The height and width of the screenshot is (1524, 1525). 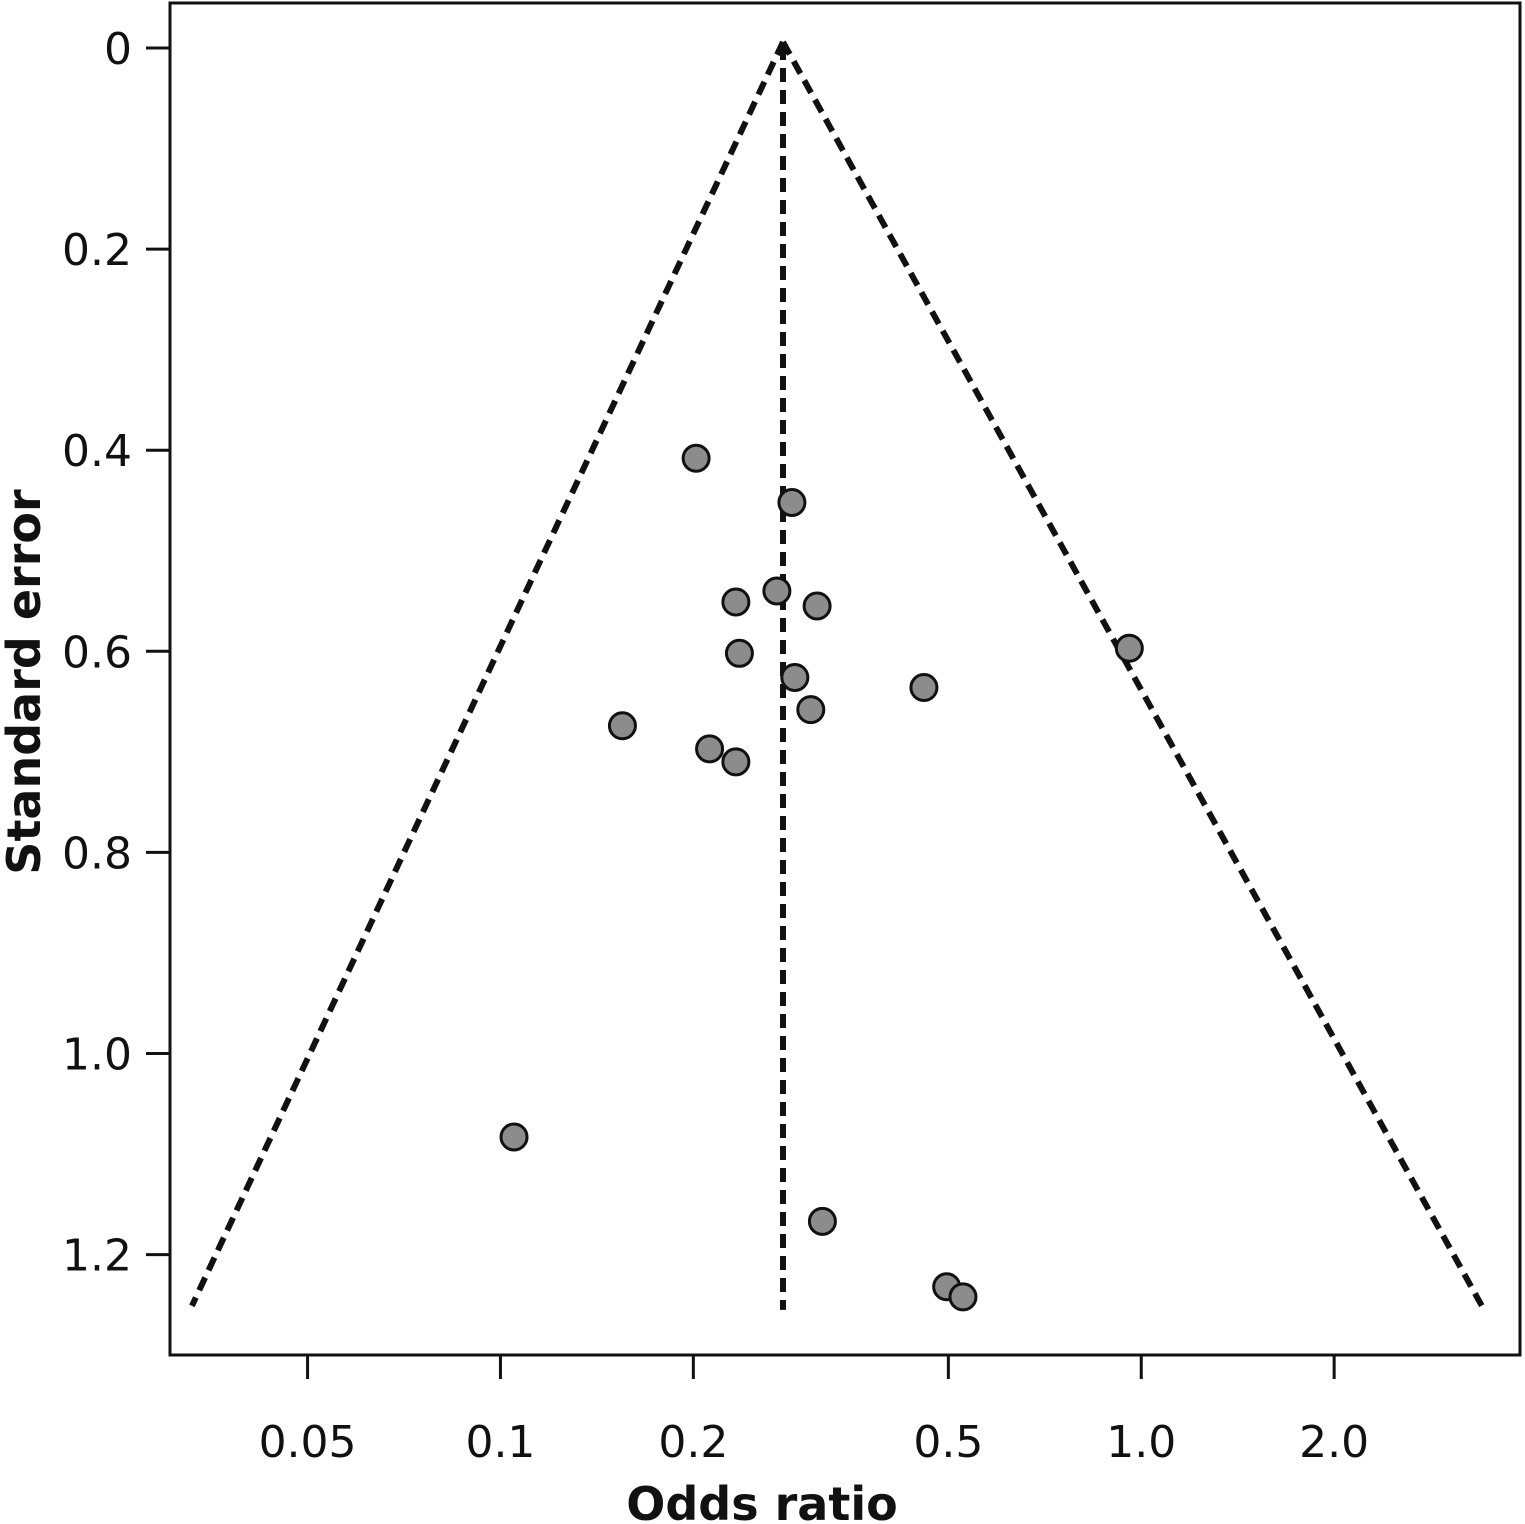 What do you see at coordinates (97, 451) in the screenshot?
I see `y-tick-label: 0.4` at bounding box center [97, 451].